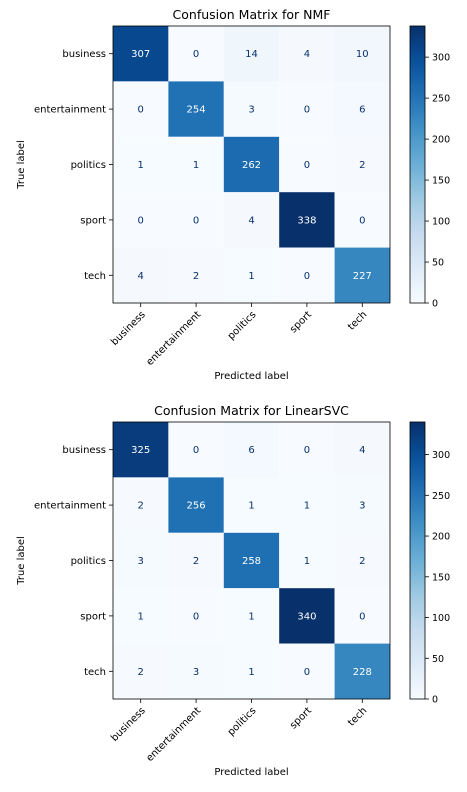  I want to click on cell-value-label: 307, so click(140, 54).